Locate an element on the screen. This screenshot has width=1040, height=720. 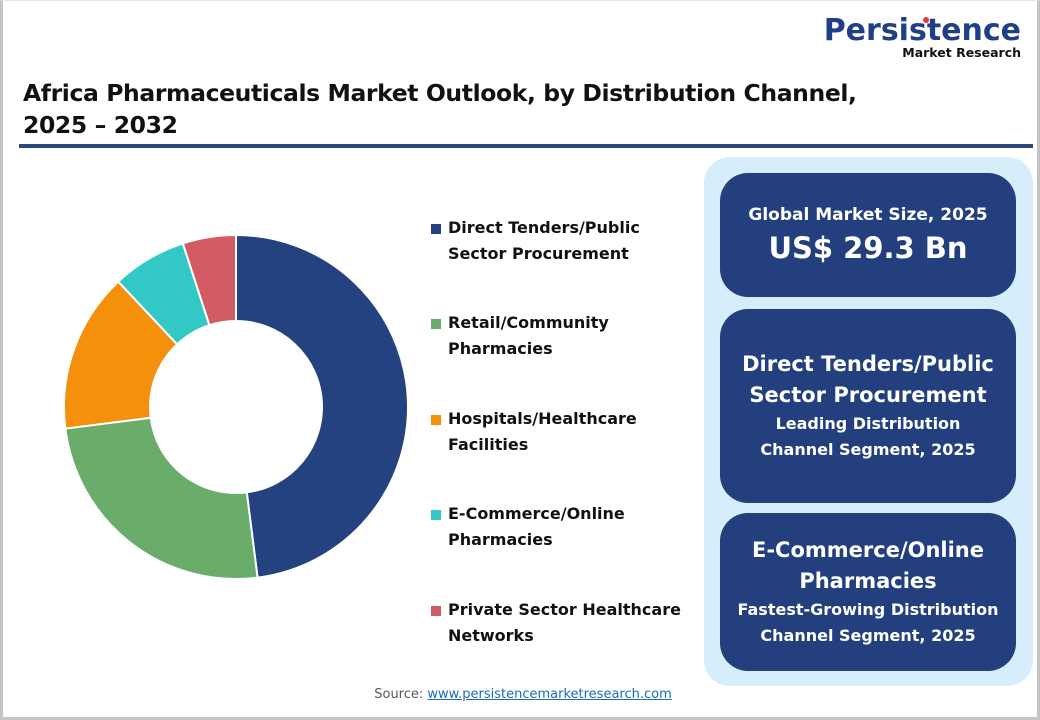
source-link: www.persistencemarketresearch.com is located at coordinates (549, 694).